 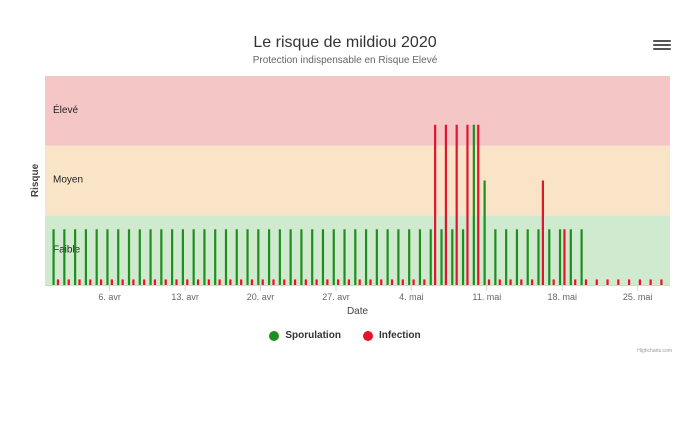 I want to click on legend-item-sporulation: Sporulation, so click(x=305, y=335).